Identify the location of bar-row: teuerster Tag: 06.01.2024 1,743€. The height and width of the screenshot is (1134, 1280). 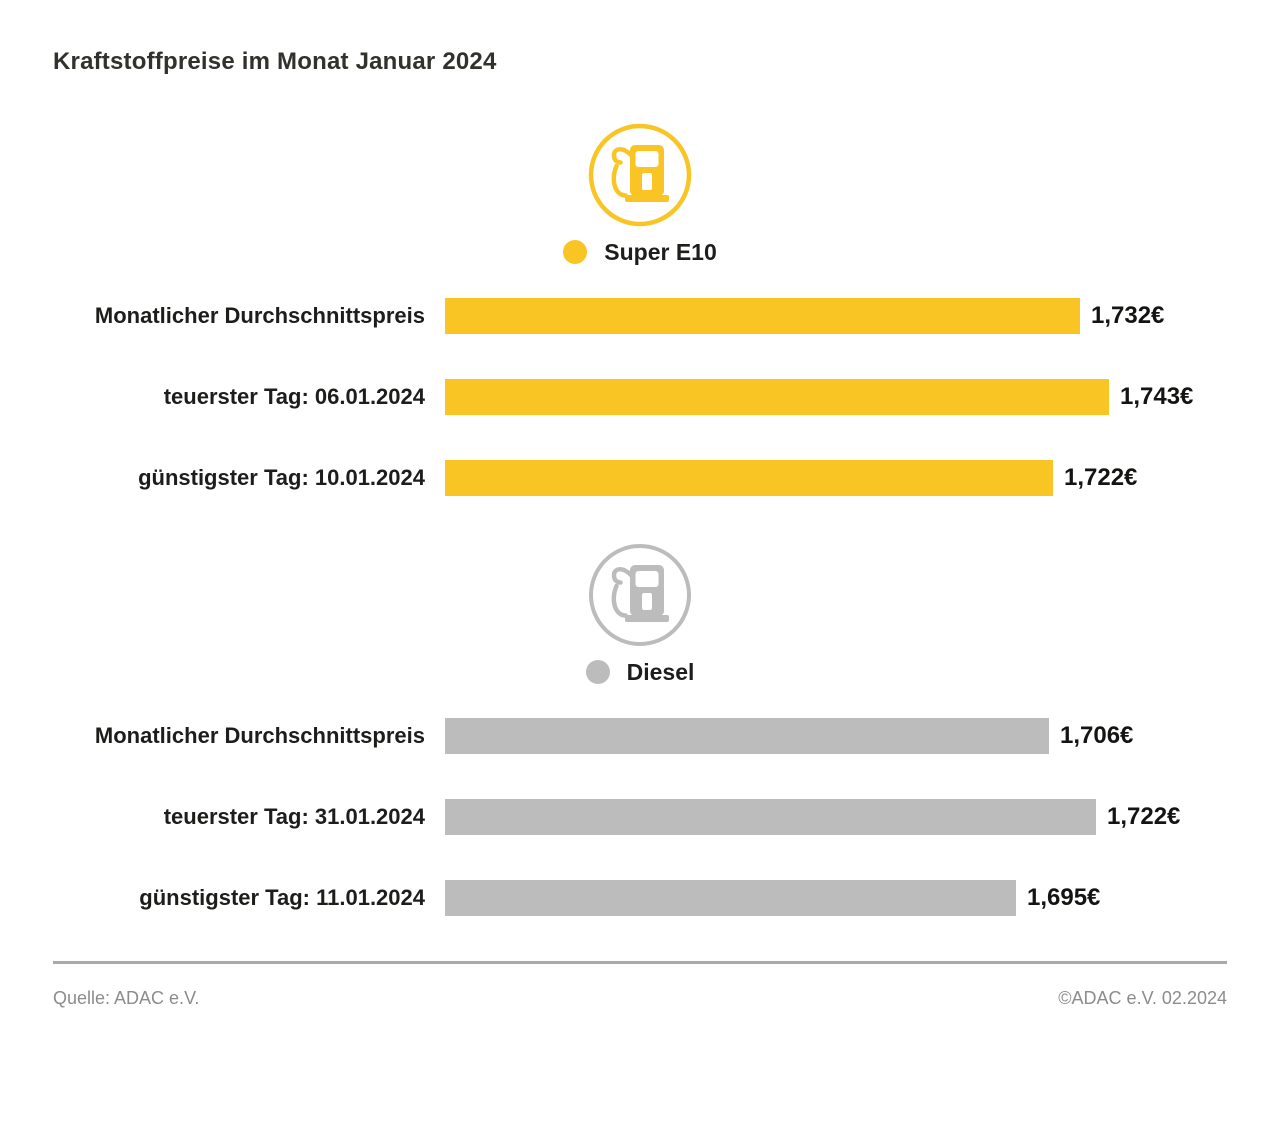
(640, 397).